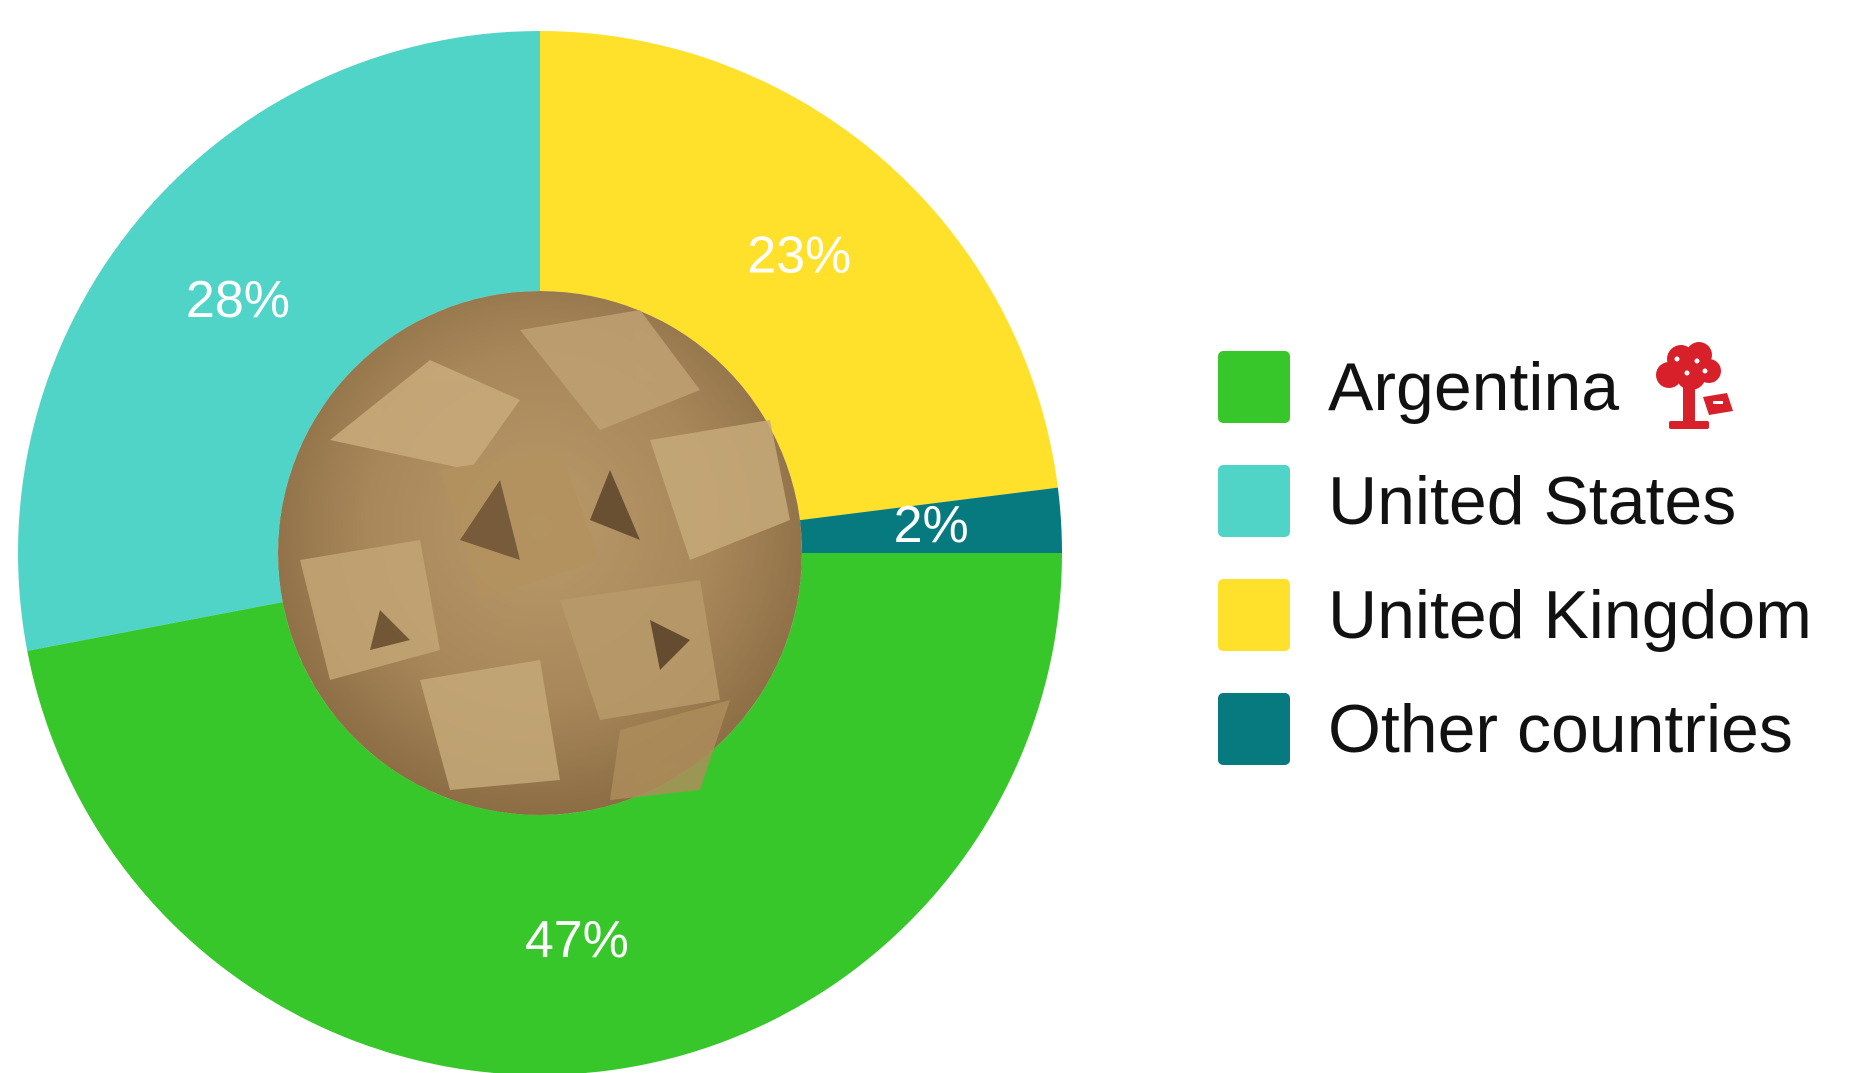  I want to click on legend: Argentina, so click(1515, 558).